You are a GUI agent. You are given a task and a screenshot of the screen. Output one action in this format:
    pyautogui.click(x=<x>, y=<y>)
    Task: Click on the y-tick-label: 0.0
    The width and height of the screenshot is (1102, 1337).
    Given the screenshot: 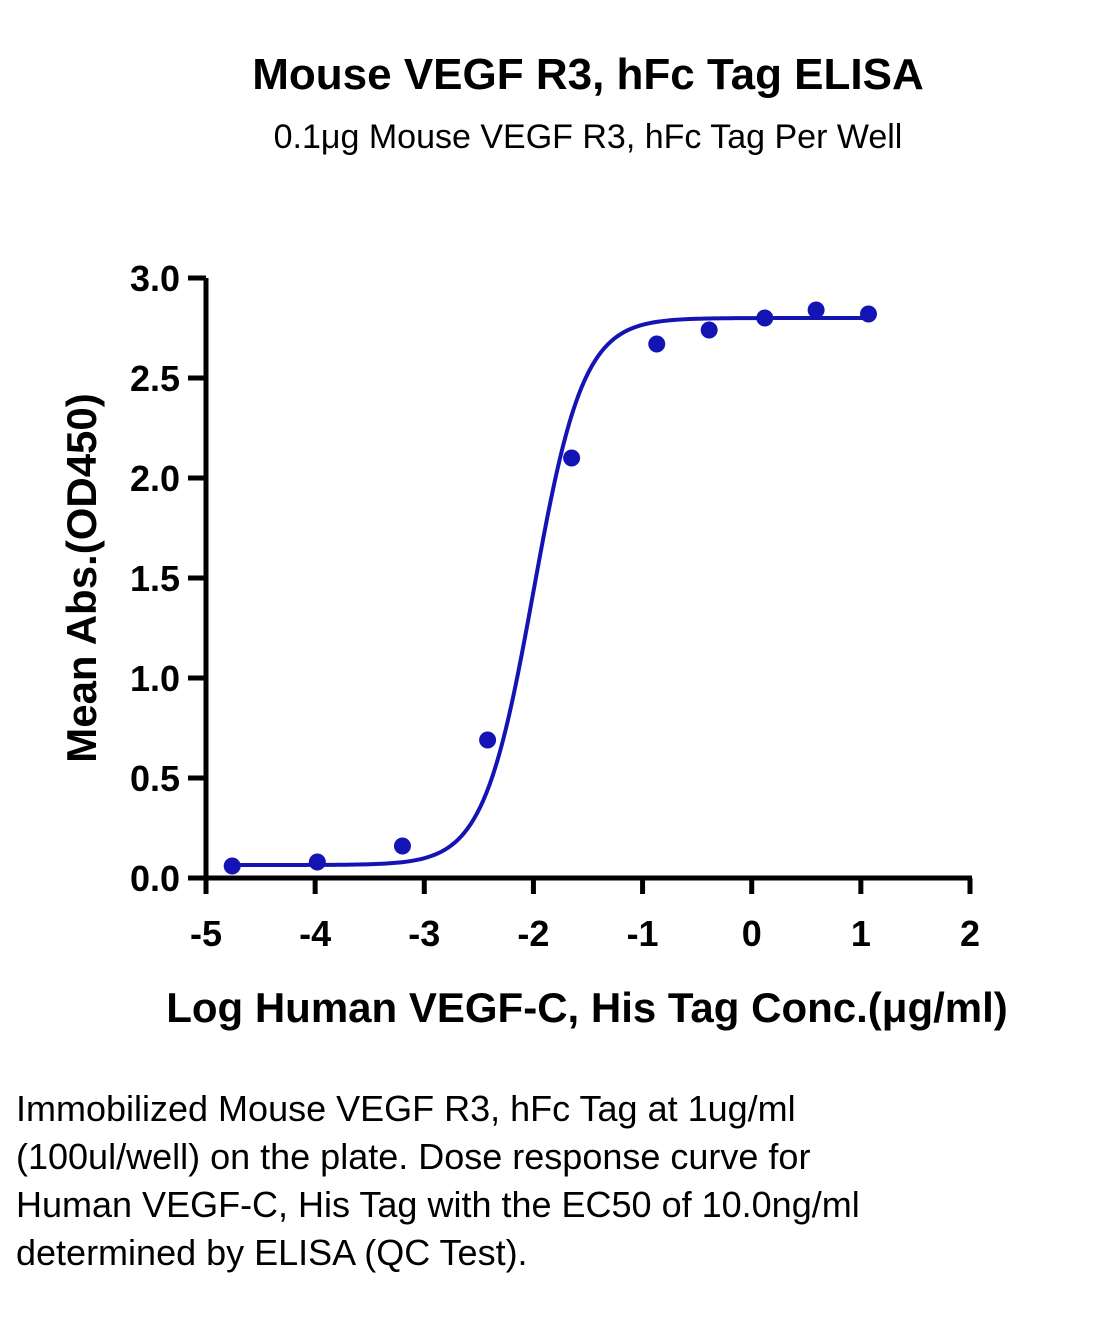 What is the action you would take?
    pyautogui.click(x=155, y=878)
    